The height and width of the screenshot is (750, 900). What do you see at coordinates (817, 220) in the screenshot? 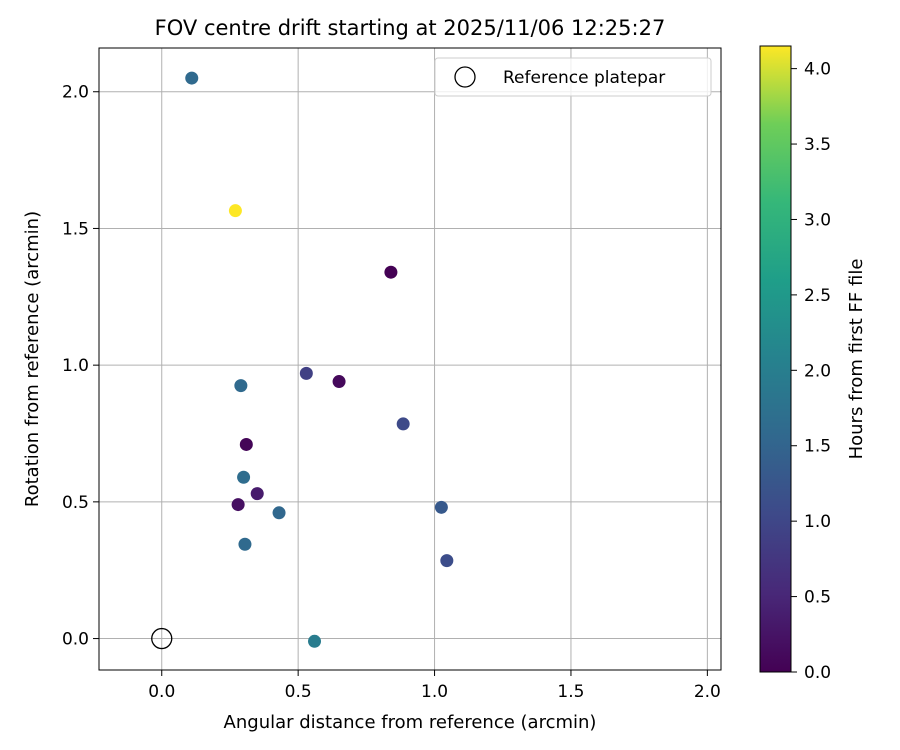
I see `colorbar-tick-label: 3.0` at bounding box center [817, 220].